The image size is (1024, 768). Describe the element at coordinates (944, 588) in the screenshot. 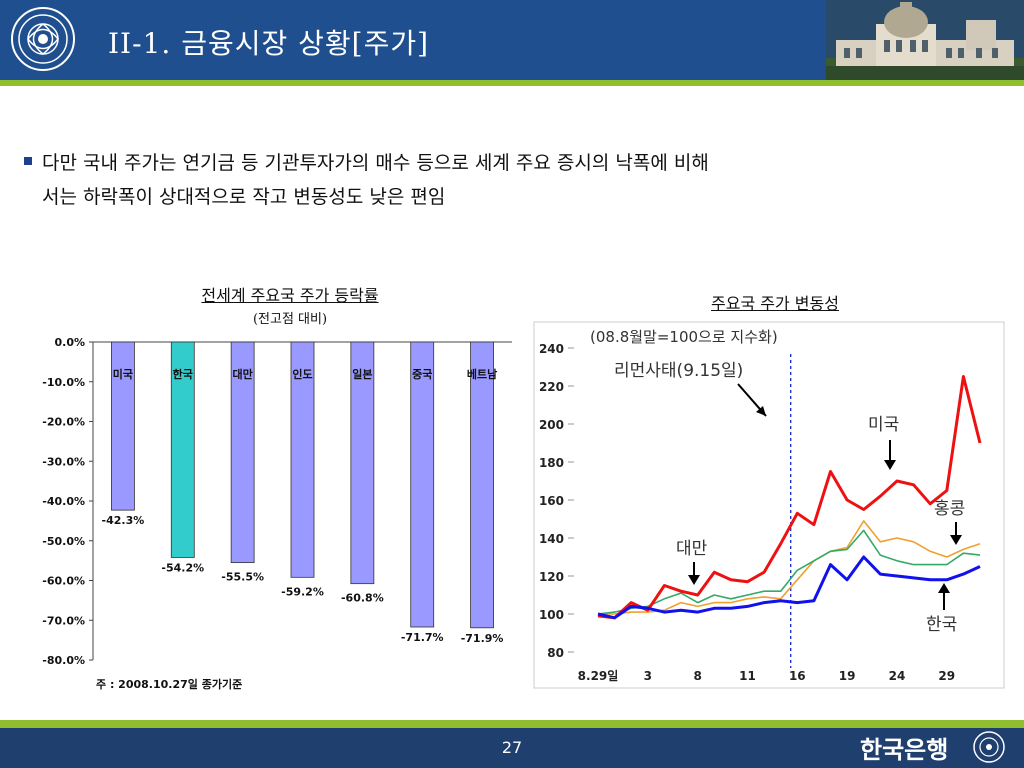

I see `kr-arrowhead-icon` at that location.